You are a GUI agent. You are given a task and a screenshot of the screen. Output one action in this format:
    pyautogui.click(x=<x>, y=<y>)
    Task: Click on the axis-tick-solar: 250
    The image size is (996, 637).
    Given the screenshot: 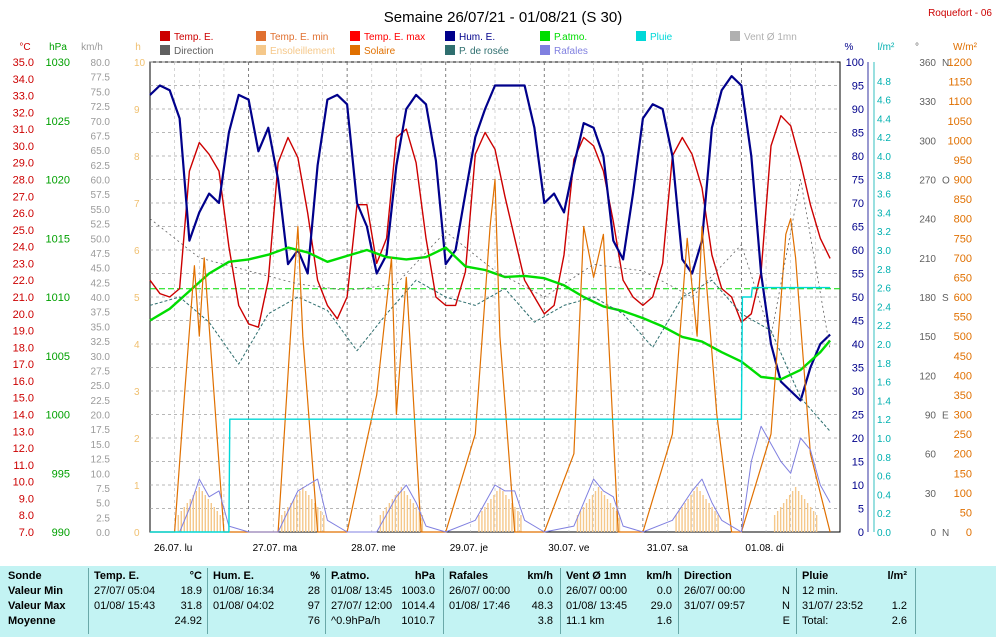 What is the action you would take?
    pyautogui.click(x=963, y=435)
    